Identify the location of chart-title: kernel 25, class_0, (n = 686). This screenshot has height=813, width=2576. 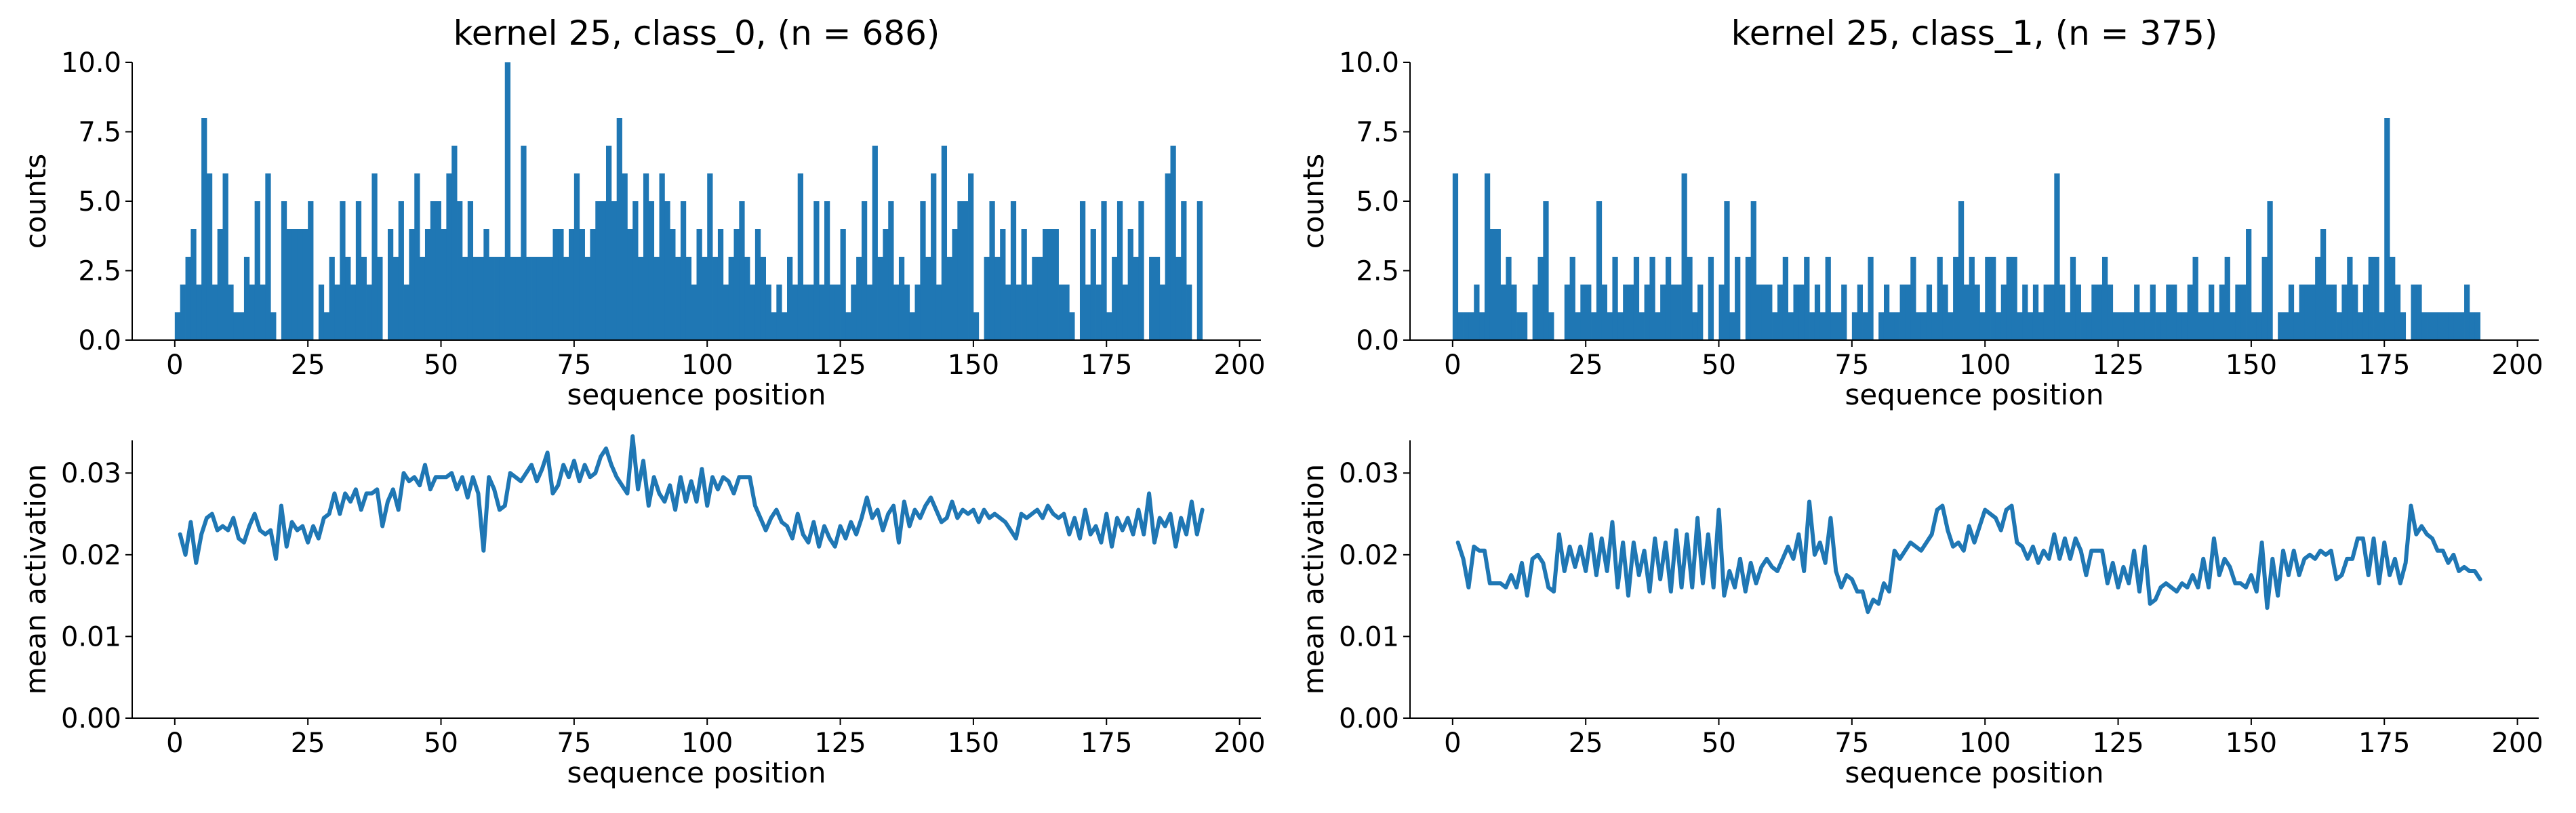
(697, 33).